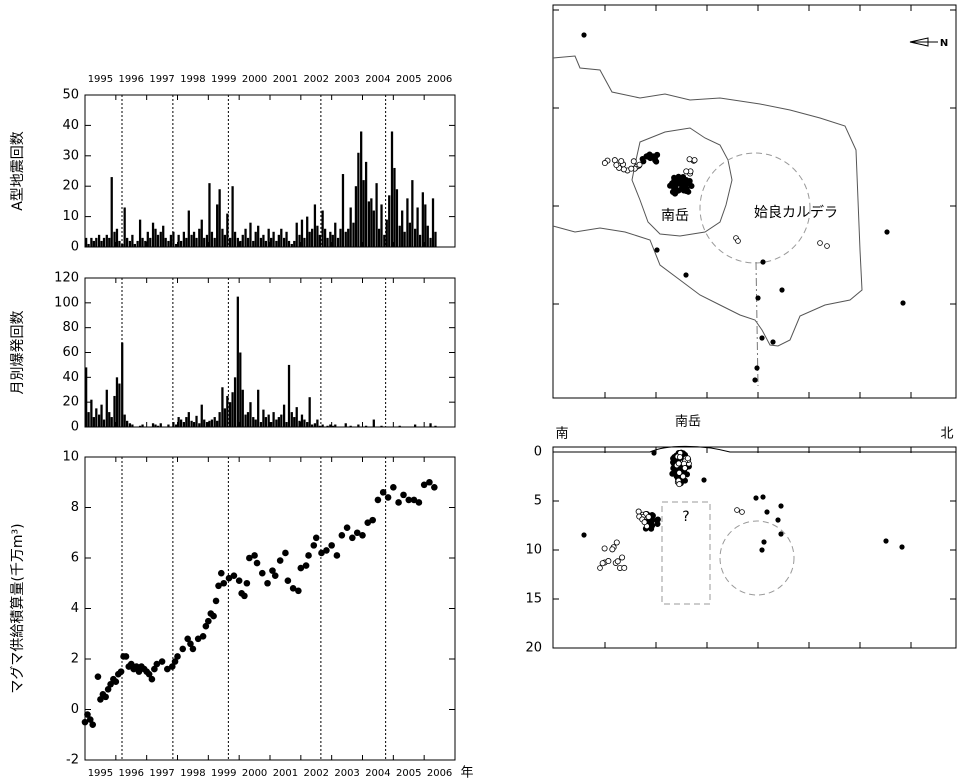 The width and height of the screenshot is (959, 782). I want to click on sakurajima-outline, so click(682, 182).